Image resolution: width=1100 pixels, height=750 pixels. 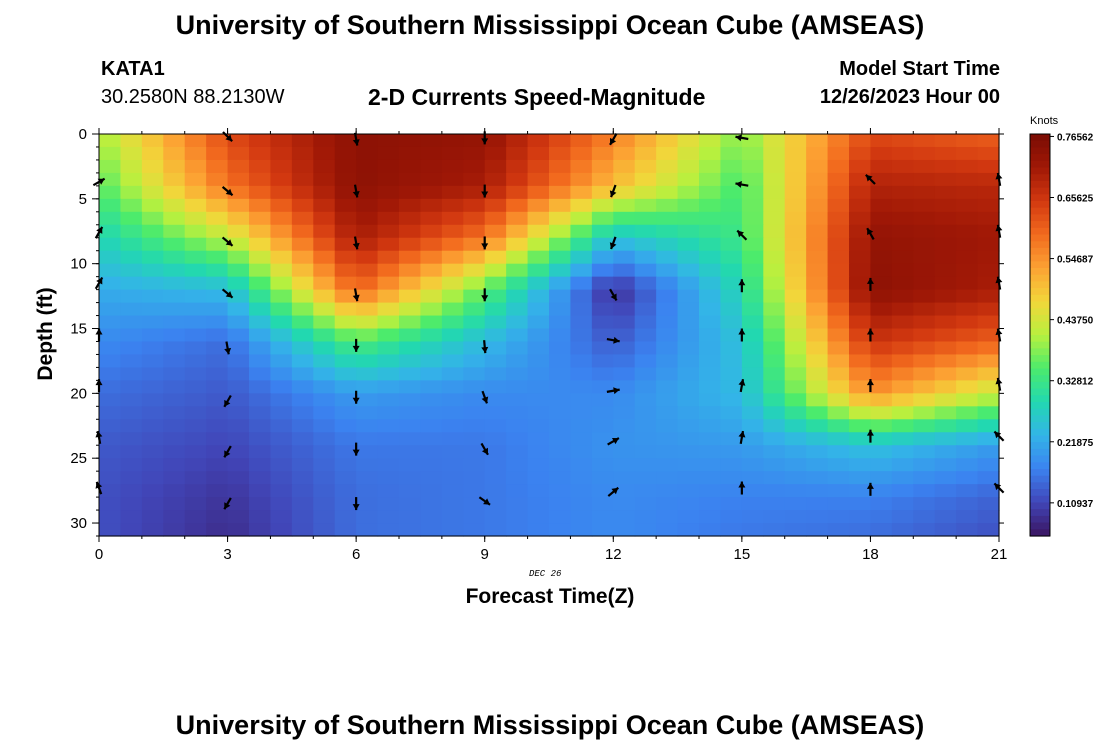 I want to click on x-tick-label: 3, so click(x=227, y=554).